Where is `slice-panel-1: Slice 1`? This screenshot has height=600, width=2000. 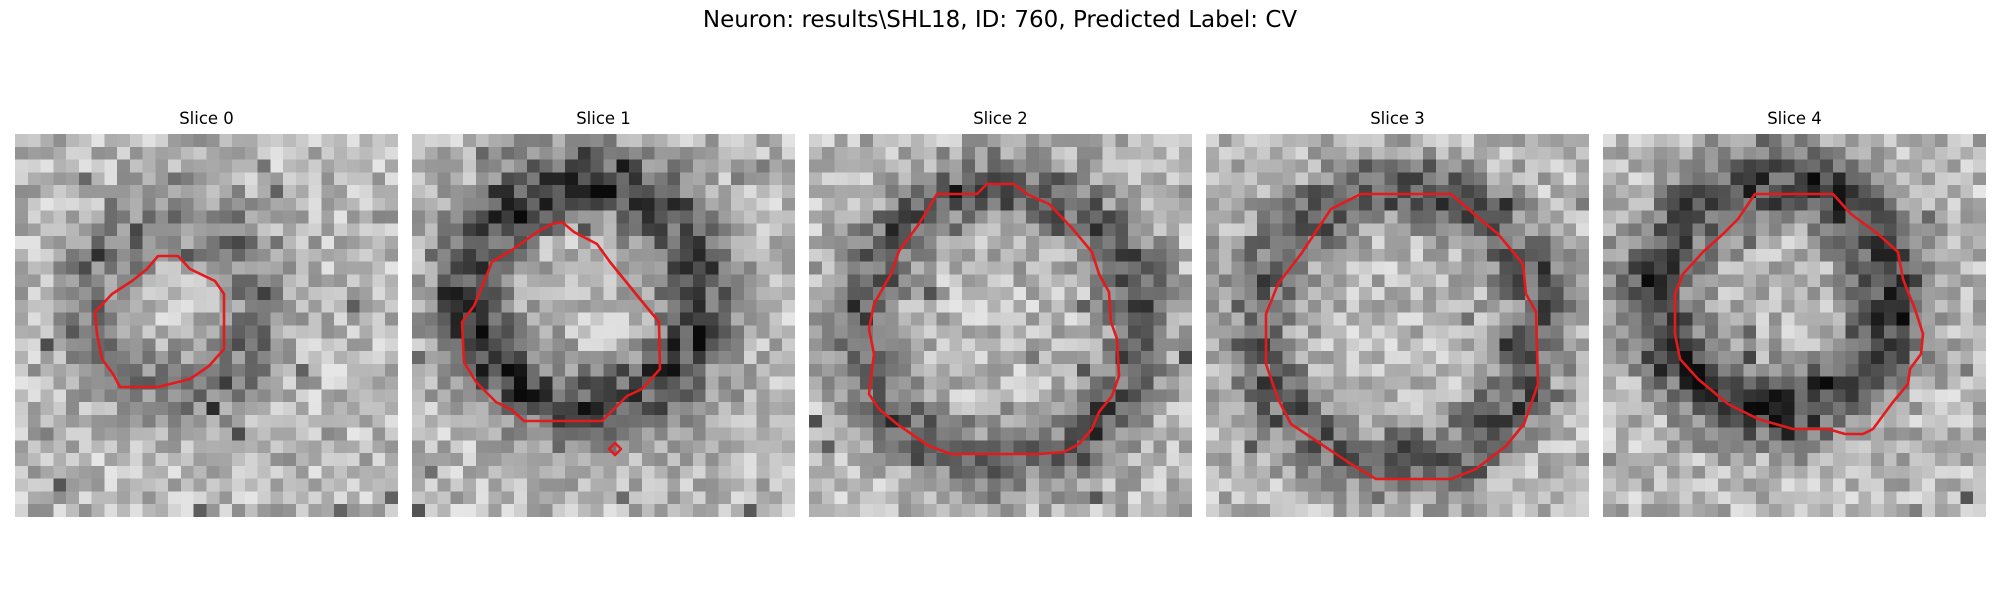
slice-panel-1: Slice 1 is located at coordinates (603, 312).